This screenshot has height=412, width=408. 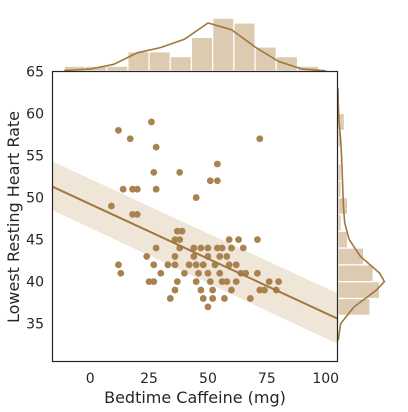 I want to click on y-axis-ticks: 35 40 45 50 55 60 65, so click(x=35, y=199).